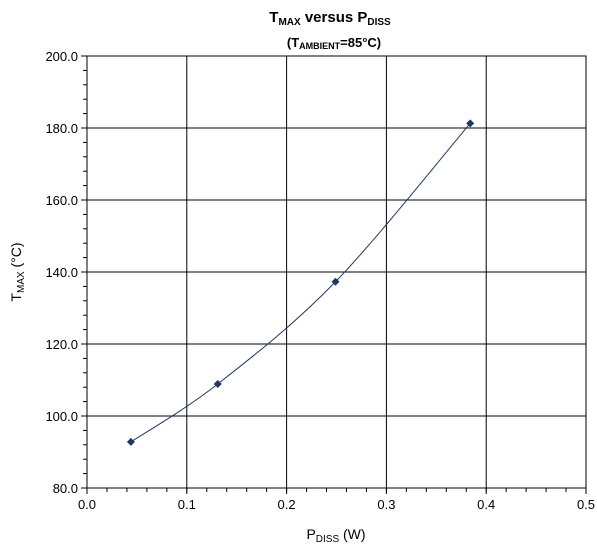 The image size is (597, 545). Describe the element at coordinates (61, 416) in the screenshot. I see `y-tick-label: 100.0` at that location.